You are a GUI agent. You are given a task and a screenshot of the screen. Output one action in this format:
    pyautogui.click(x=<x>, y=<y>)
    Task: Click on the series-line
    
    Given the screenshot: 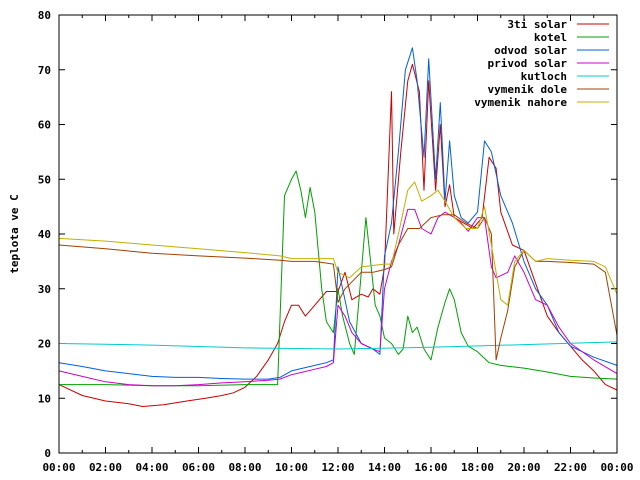 What is the action you would take?
    pyautogui.click(x=338, y=345)
    